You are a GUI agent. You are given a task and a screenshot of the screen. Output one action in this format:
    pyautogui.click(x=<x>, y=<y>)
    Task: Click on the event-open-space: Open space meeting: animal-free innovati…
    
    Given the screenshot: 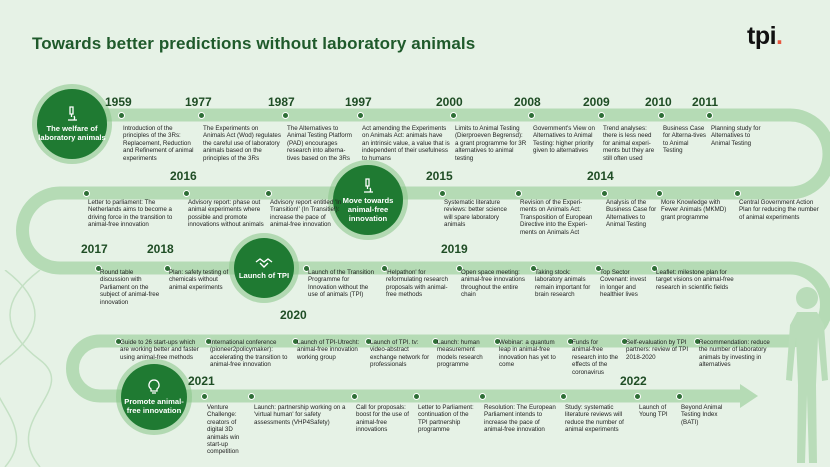 What is the action you would take?
    pyautogui.click(x=493, y=284)
    